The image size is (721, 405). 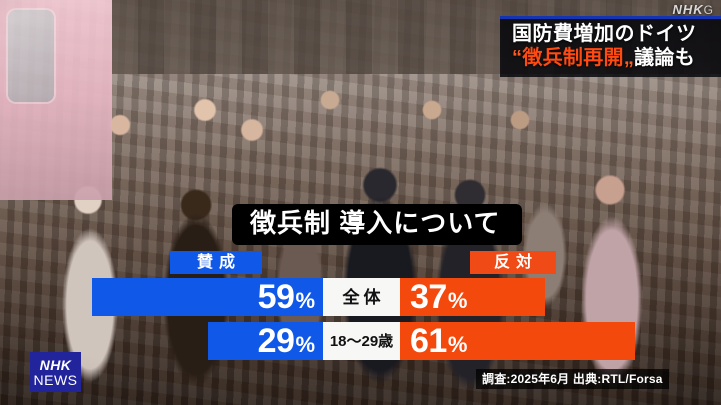 What do you see at coordinates (216, 262) in the screenshot?
I see `legend-chip-yes: 賛成` at bounding box center [216, 262].